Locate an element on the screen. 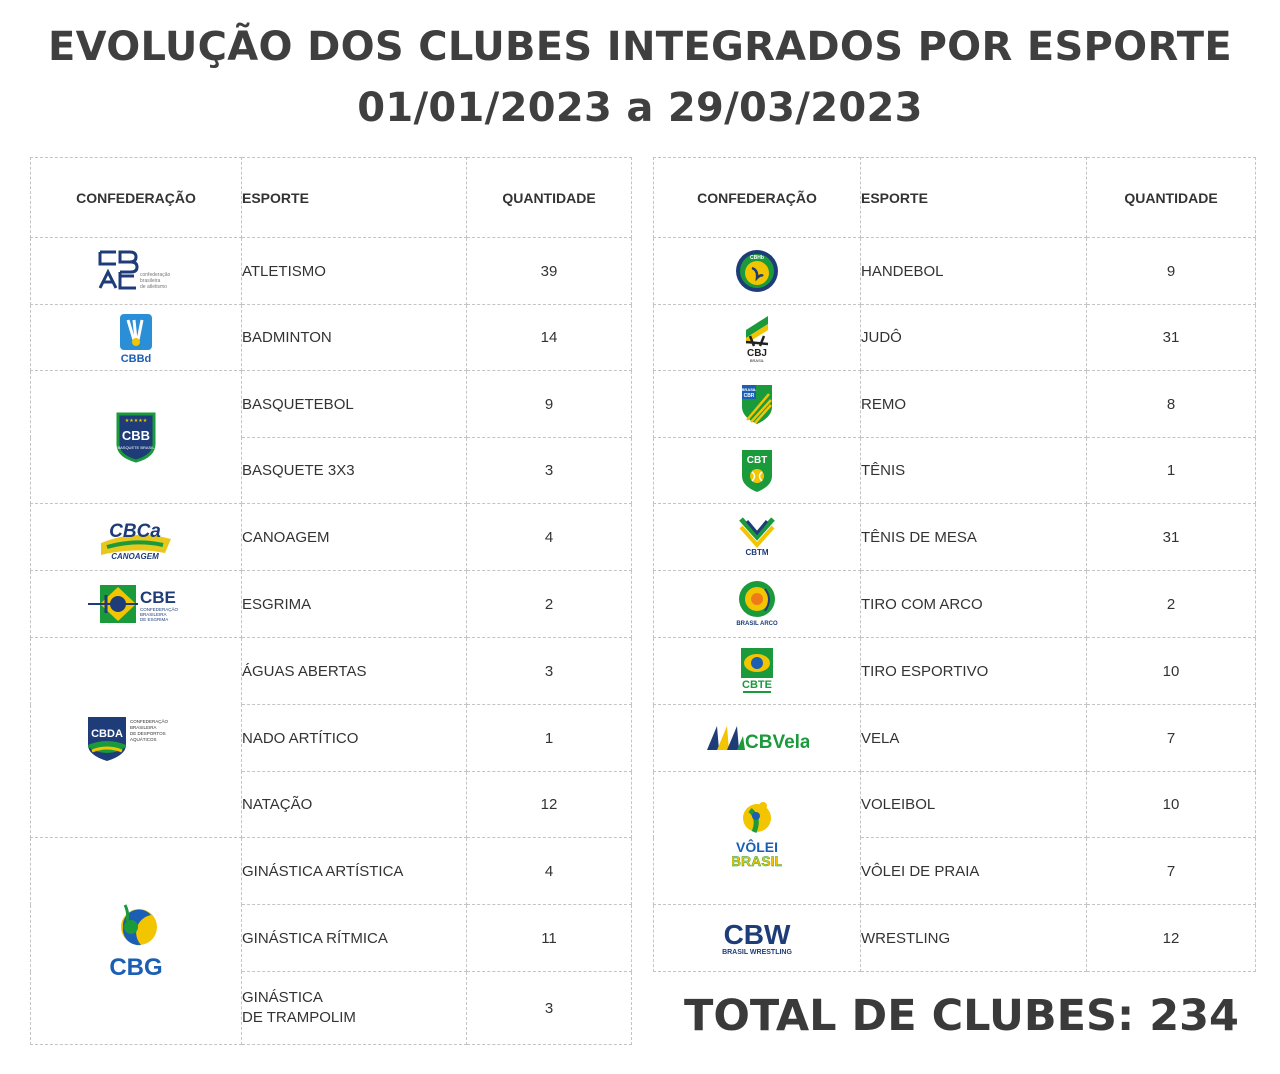 The width and height of the screenshot is (1280, 1074). sport-name: NATAÇÃO is located at coordinates (354, 804).